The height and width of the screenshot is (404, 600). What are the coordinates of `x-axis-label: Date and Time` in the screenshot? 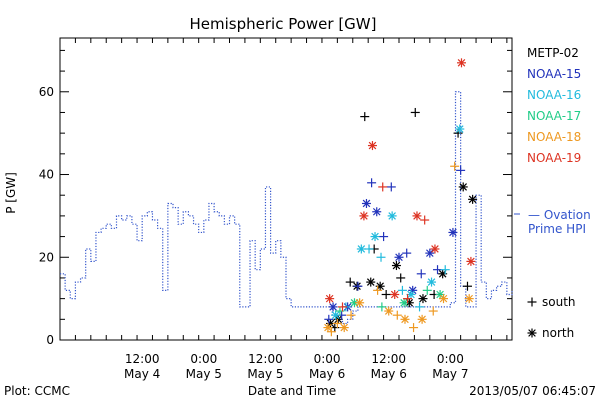 It's located at (292, 391).